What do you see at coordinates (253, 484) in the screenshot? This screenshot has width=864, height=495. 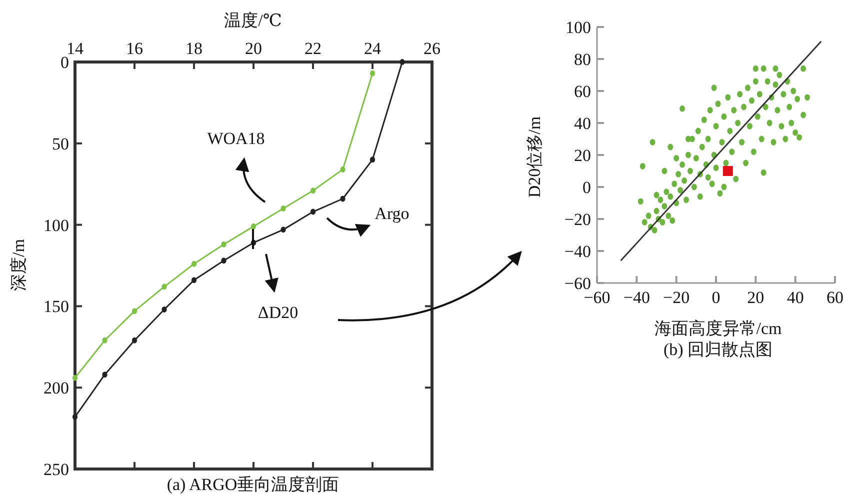 I see `text: (a) ARGO垂向温度剖面` at bounding box center [253, 484].